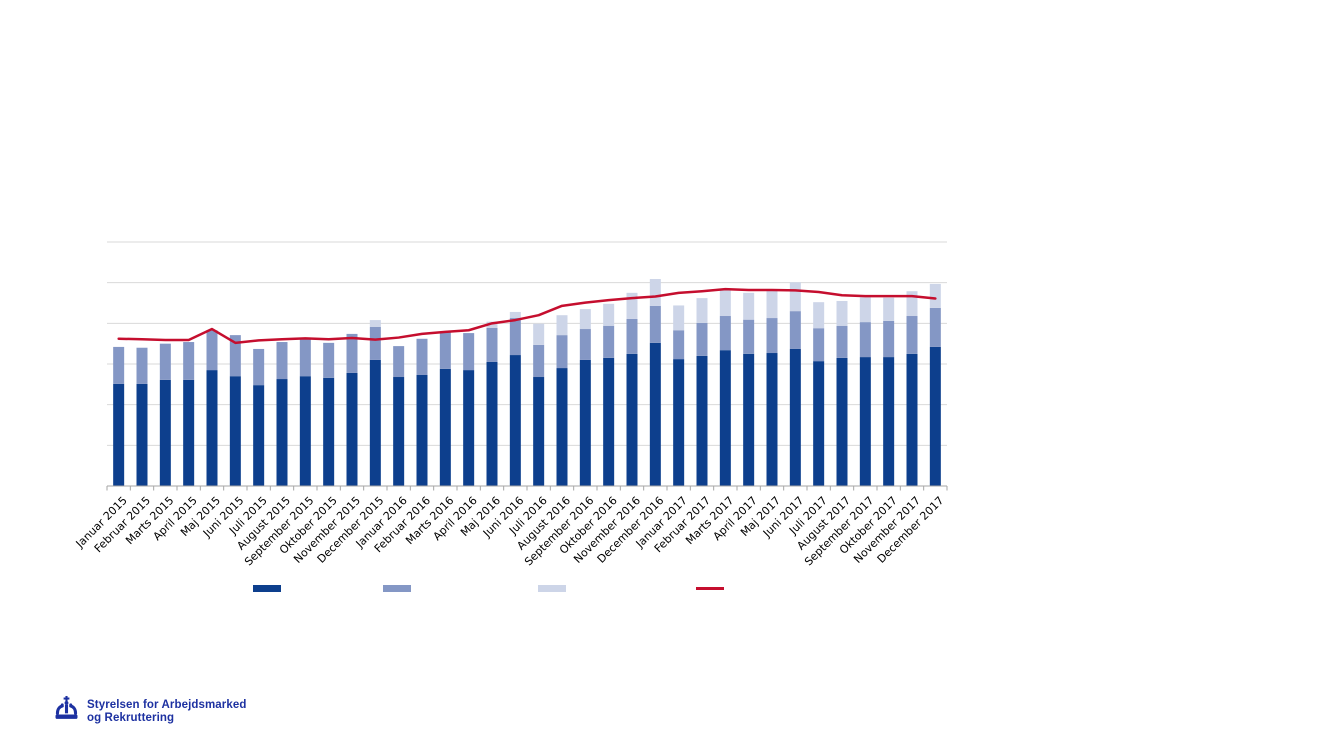 The width and height of the screenshot is (1333, 750). I want to click on legend-swatch-red-line, so click(710, 588).